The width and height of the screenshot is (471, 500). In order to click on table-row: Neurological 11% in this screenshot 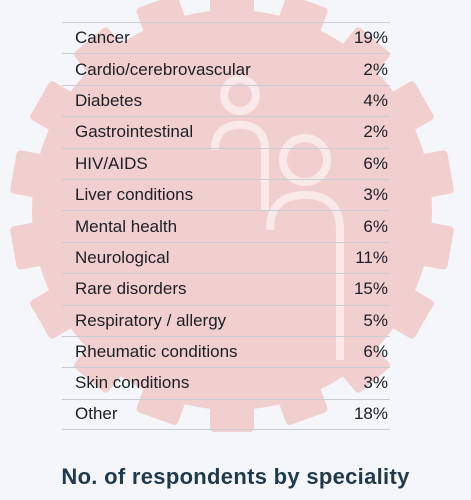, I will do `click(226, 257)`.